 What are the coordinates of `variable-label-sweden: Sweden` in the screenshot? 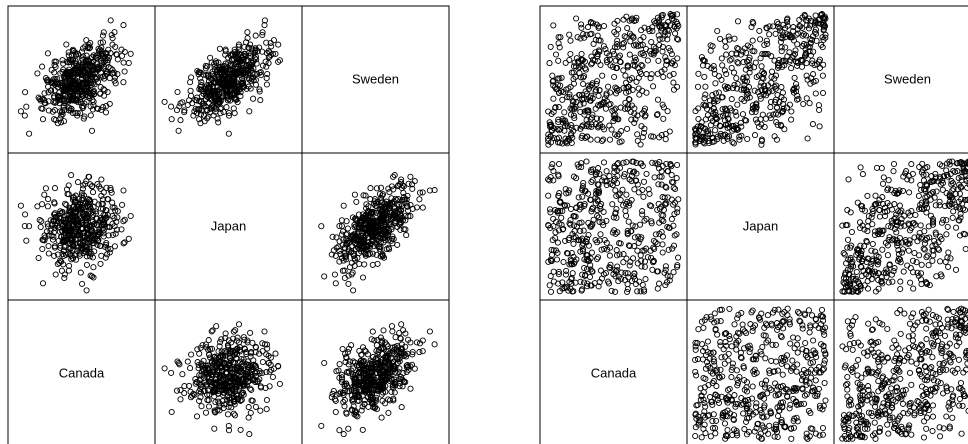 It's located at (375, 79).